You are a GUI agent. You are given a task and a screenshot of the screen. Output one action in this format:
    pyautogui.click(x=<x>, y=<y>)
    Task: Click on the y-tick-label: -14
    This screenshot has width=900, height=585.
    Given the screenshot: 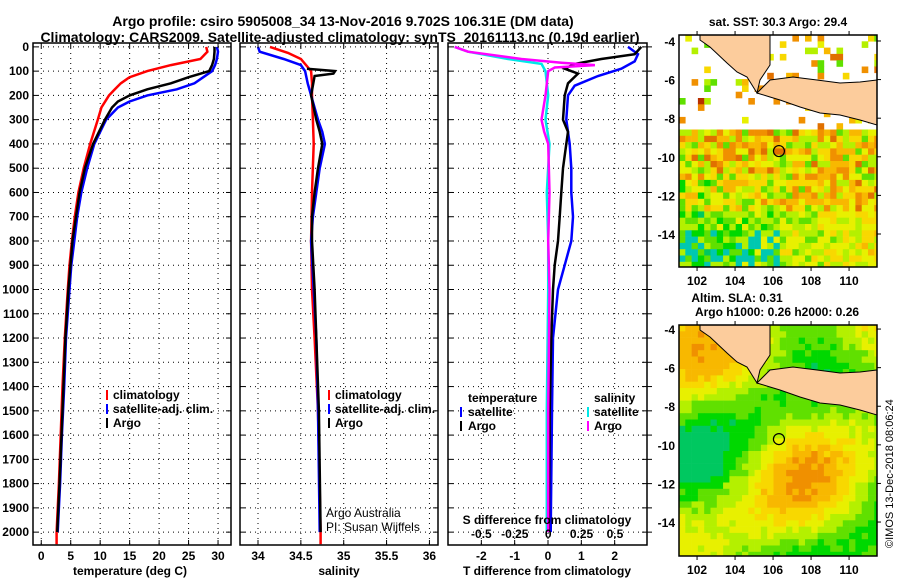 What is the action you would take?
    pyautogui.click(x=667, y=523)
    